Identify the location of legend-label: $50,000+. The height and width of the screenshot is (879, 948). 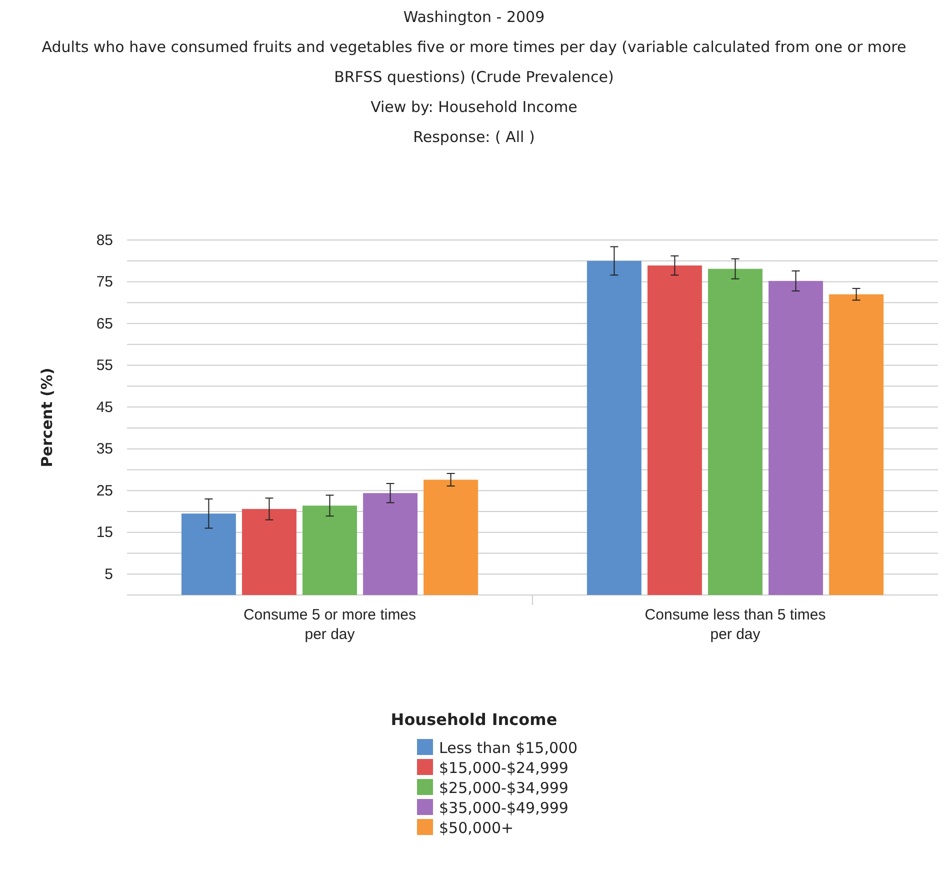
(476, 828).